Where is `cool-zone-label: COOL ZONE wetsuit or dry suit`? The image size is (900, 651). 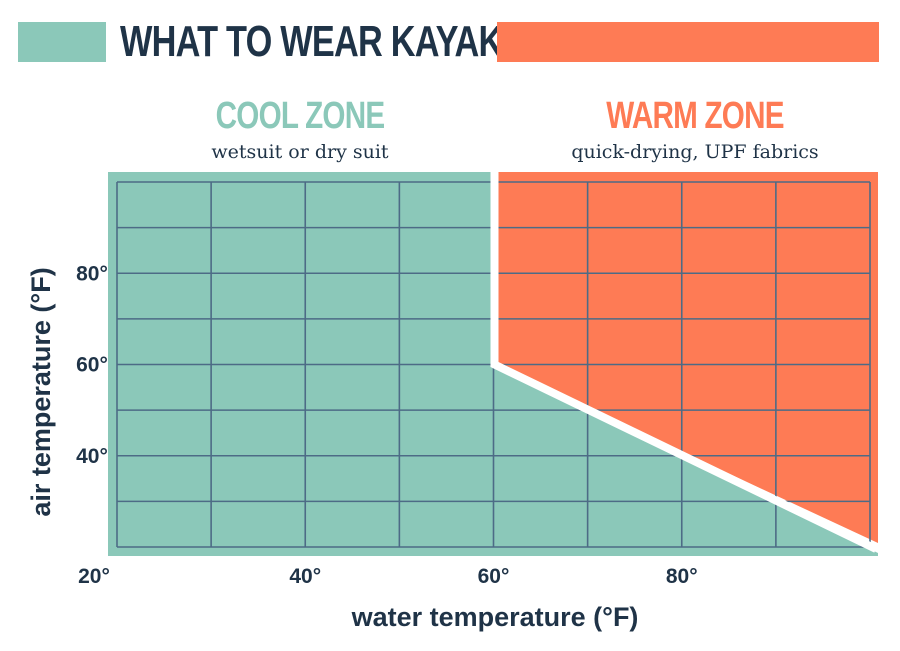 cool-zone-label: COOL ZONE wetsuit or dry suit is located at coordinates (300, 130).